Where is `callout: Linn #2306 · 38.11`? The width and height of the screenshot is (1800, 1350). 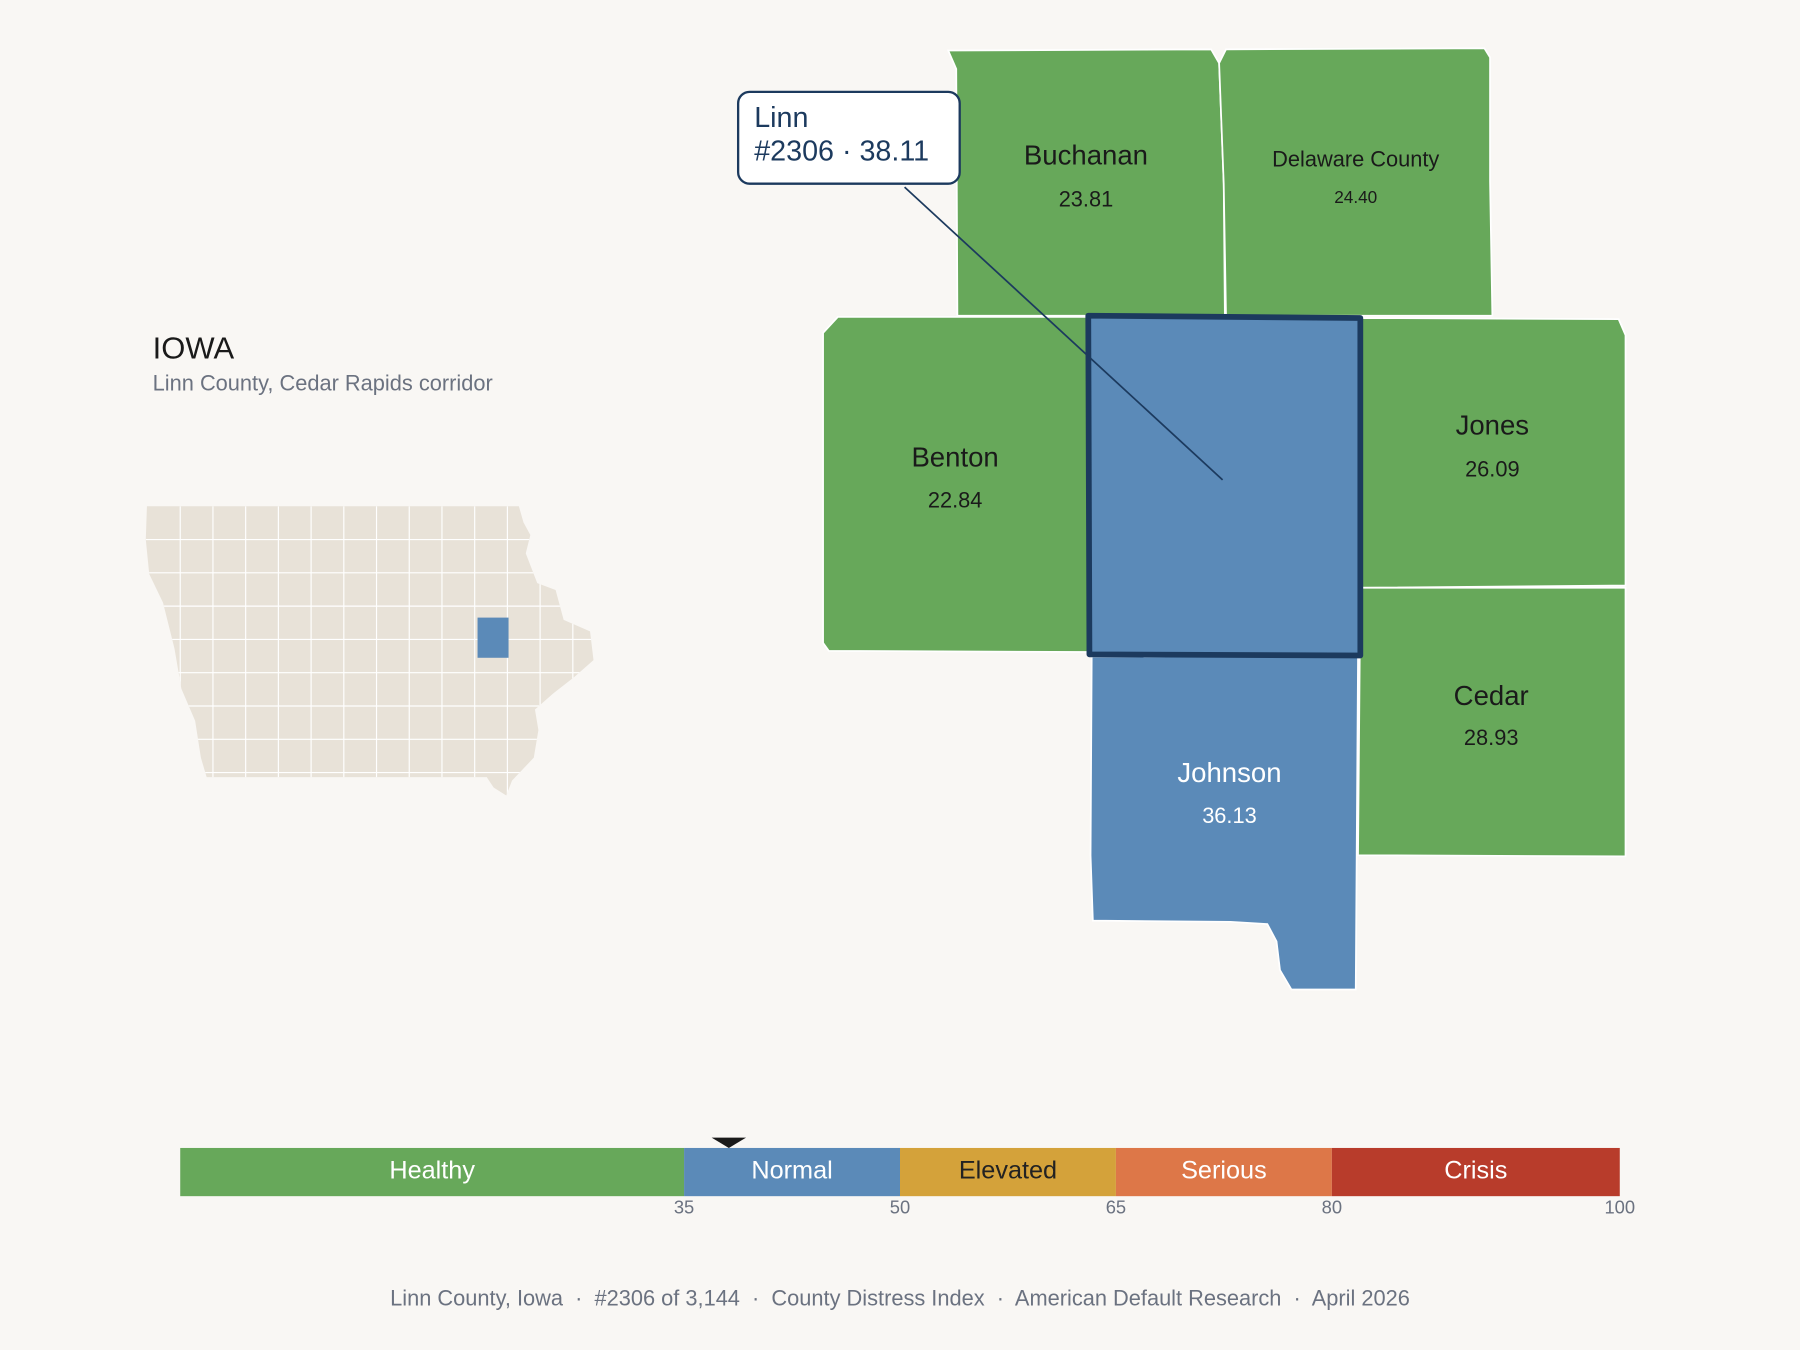
callout: Linn #2306 · 38.11 is located at coordinates (980, 285).